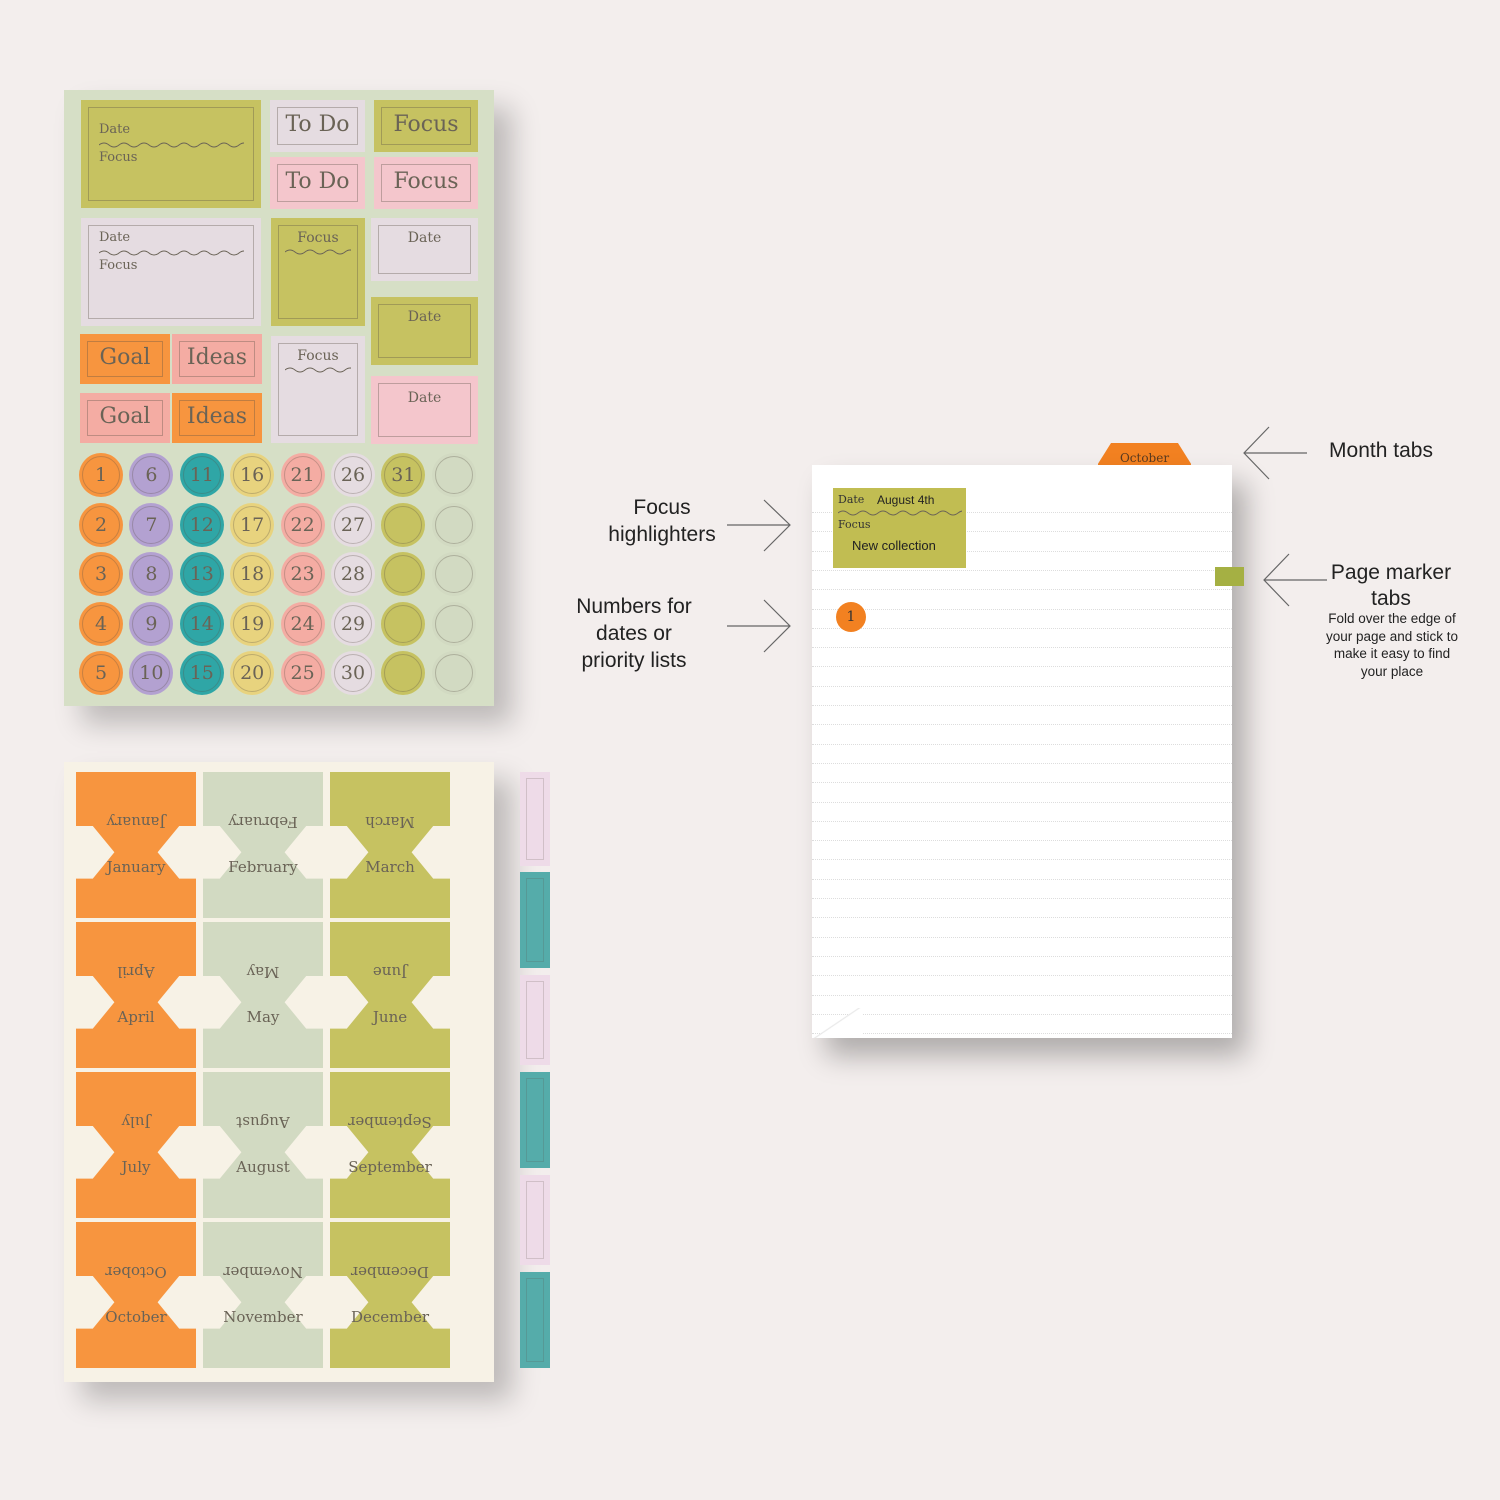 Image resolution: width=1500 pixels, height=1500 pixels. What do you see at coordinates (318, 389) in the screenshot?
I see `focus-tall-sticker-lavender: Focus` at bounding box center [318, 389].